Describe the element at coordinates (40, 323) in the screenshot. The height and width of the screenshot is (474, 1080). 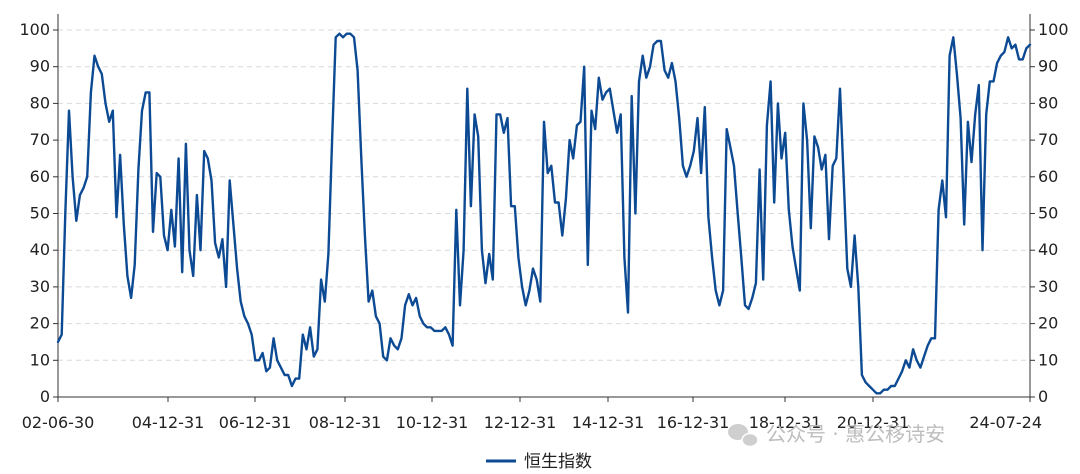
I see `y-tick-label-left: 20` at that location.